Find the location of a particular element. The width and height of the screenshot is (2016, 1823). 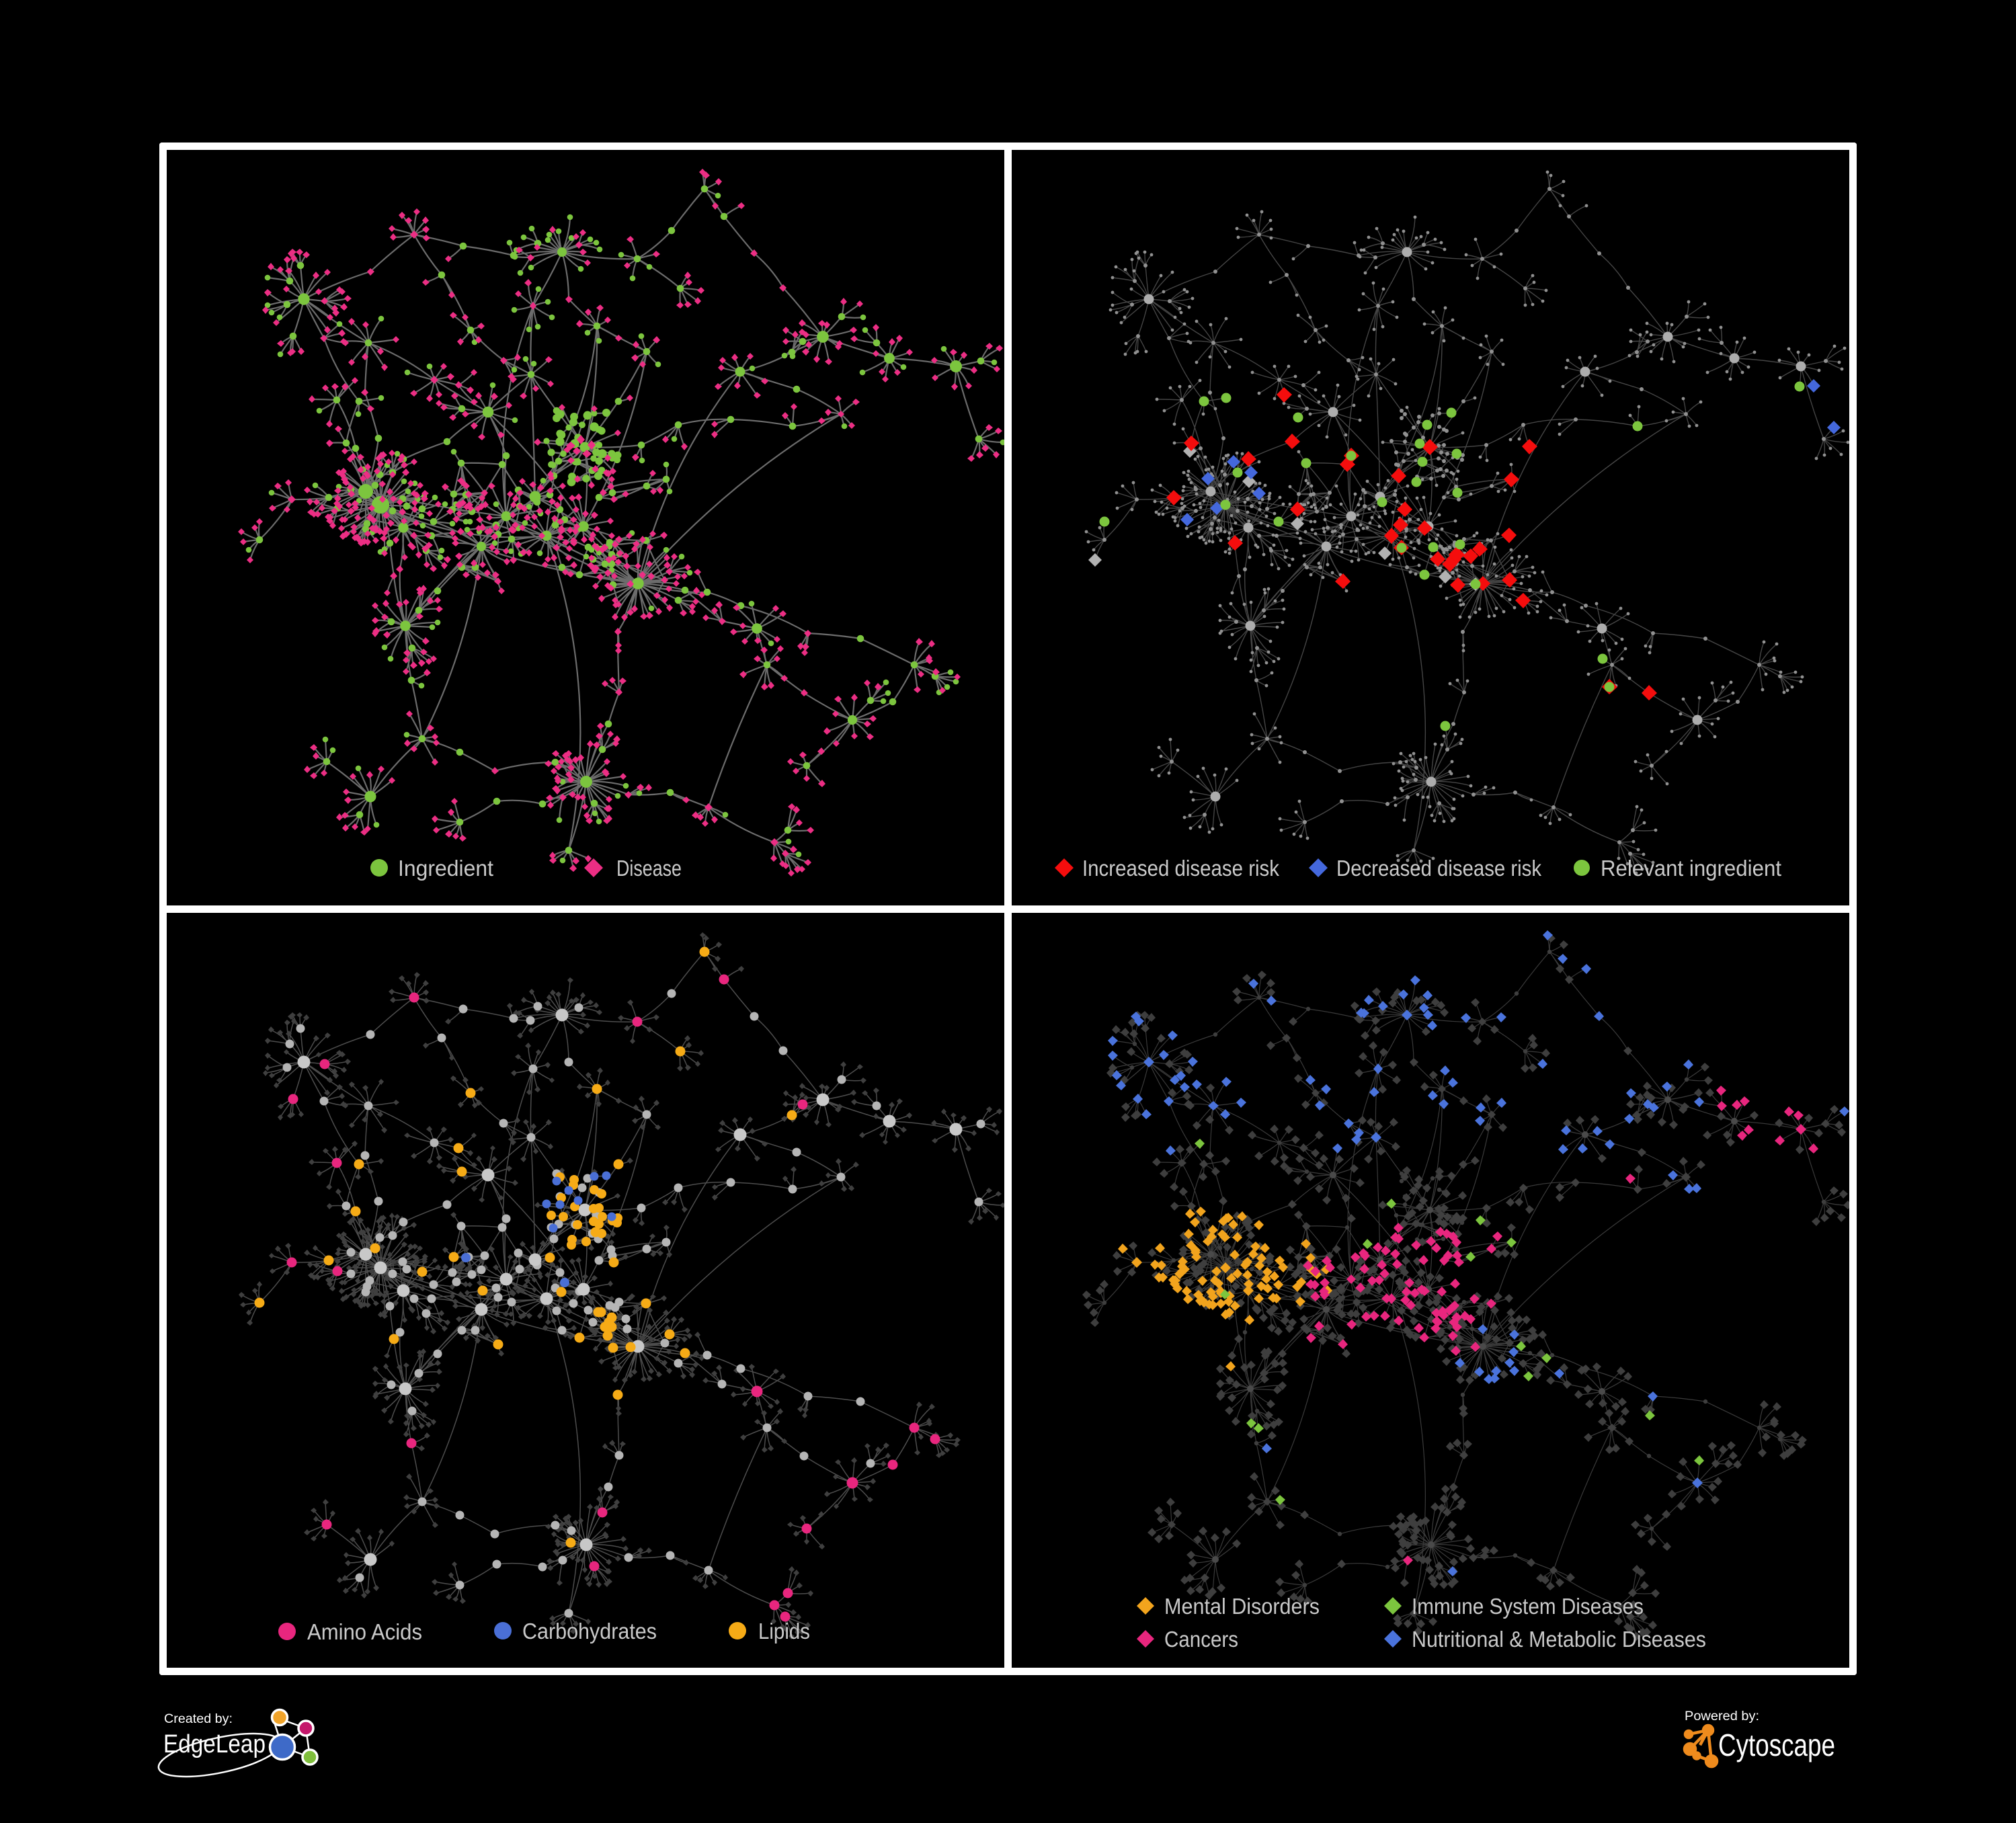

svg-text: Immune System Diseases is located at coordinates (1528, 1606).